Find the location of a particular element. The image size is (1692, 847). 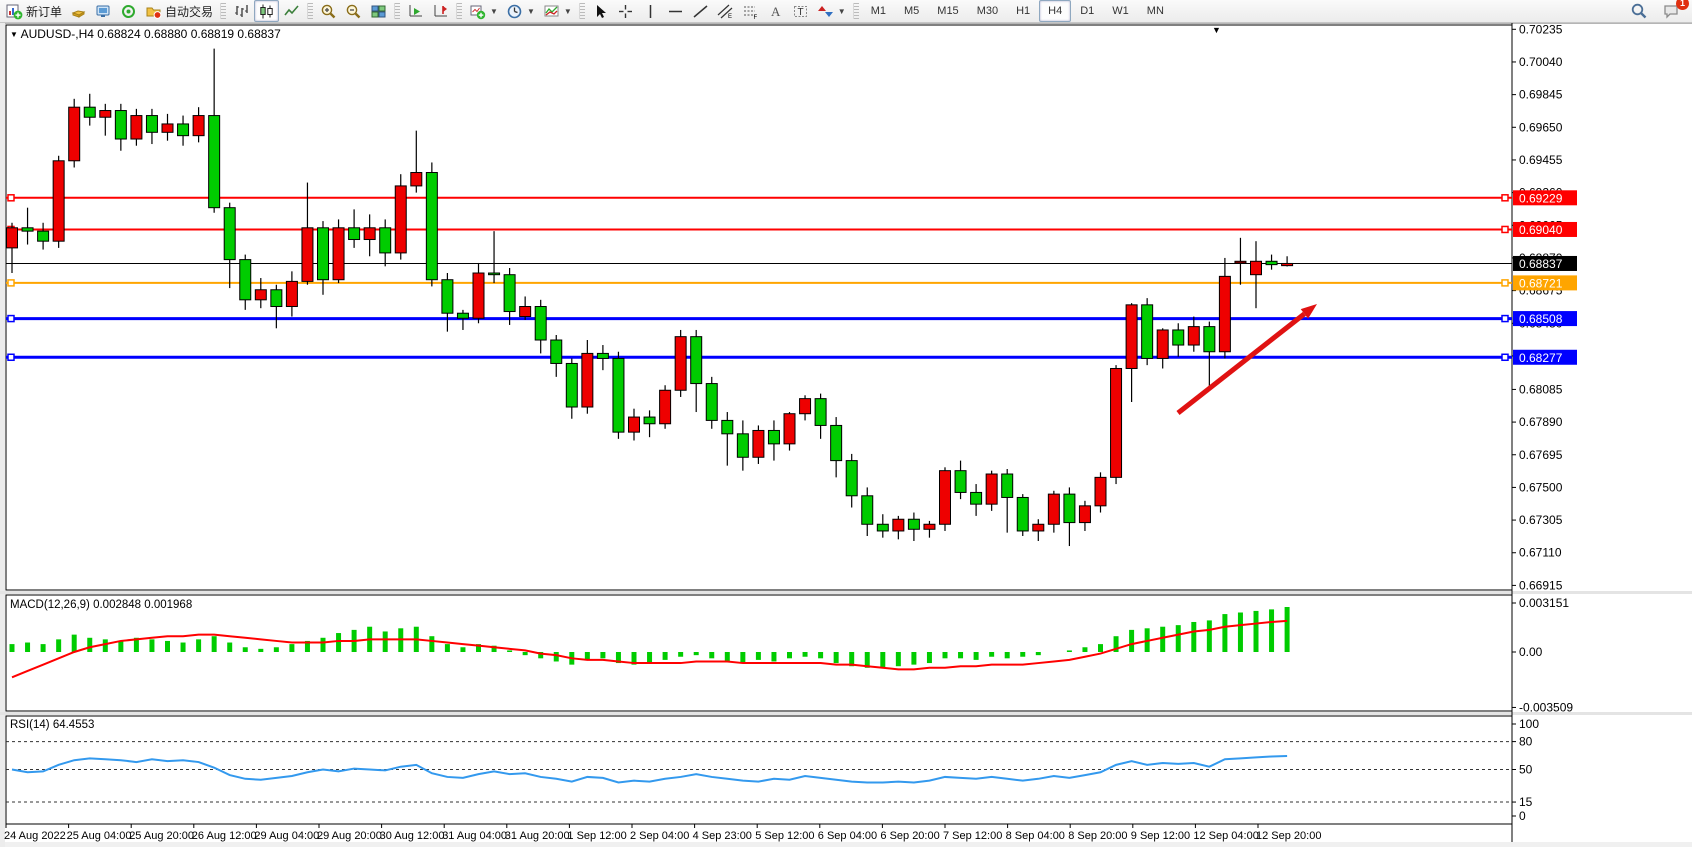

button-label: H4 is located at coordinates (1055, 11).